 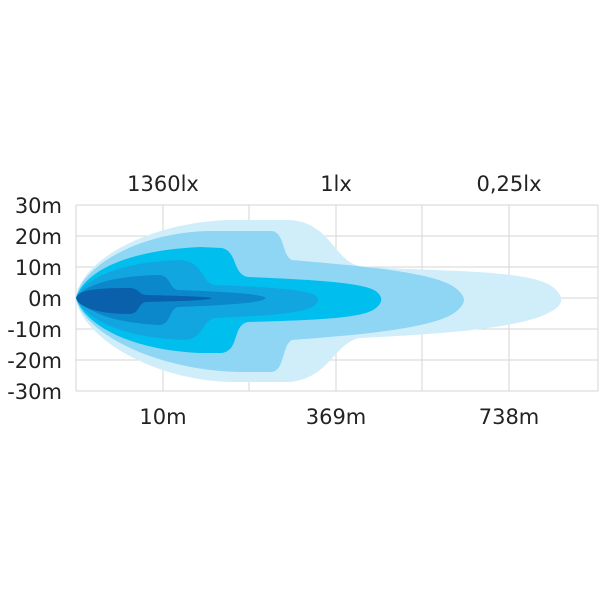 I want to click on distance-label: 738m, so click(x=509, y=417).